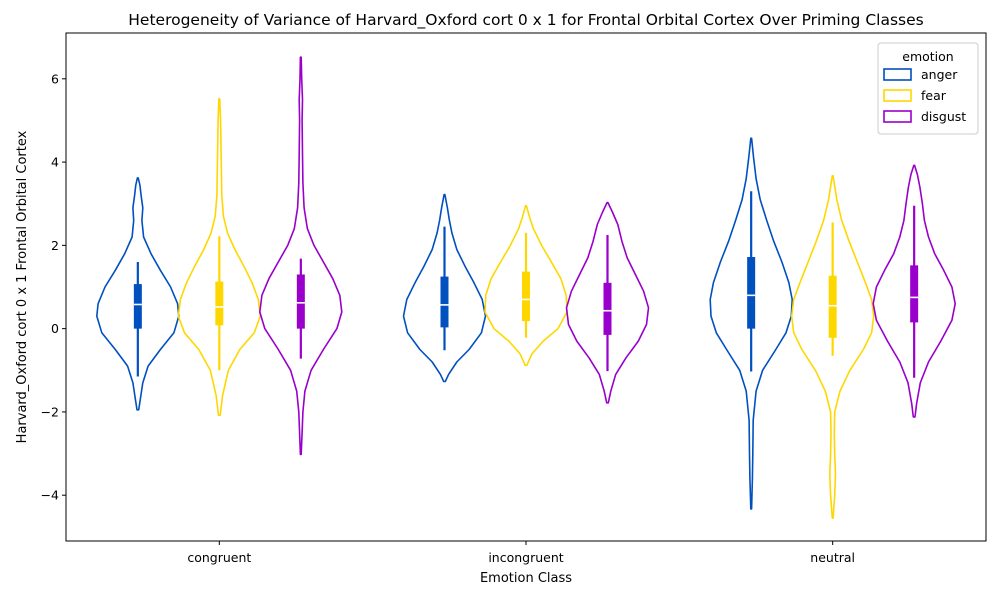 This screenshot has width=1000, height=600. I want to click on legend-label-fear: fear, so click(934, 95).